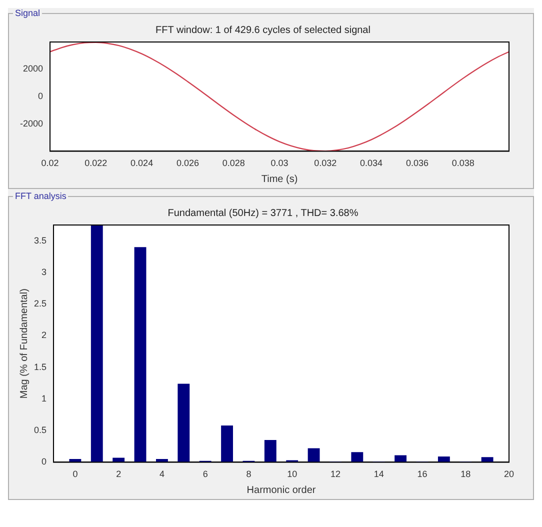  What do you see at coordinates (379, 474) in the screenshot?
I see `x-tick-label: 14` at bounding box center [379, 474].